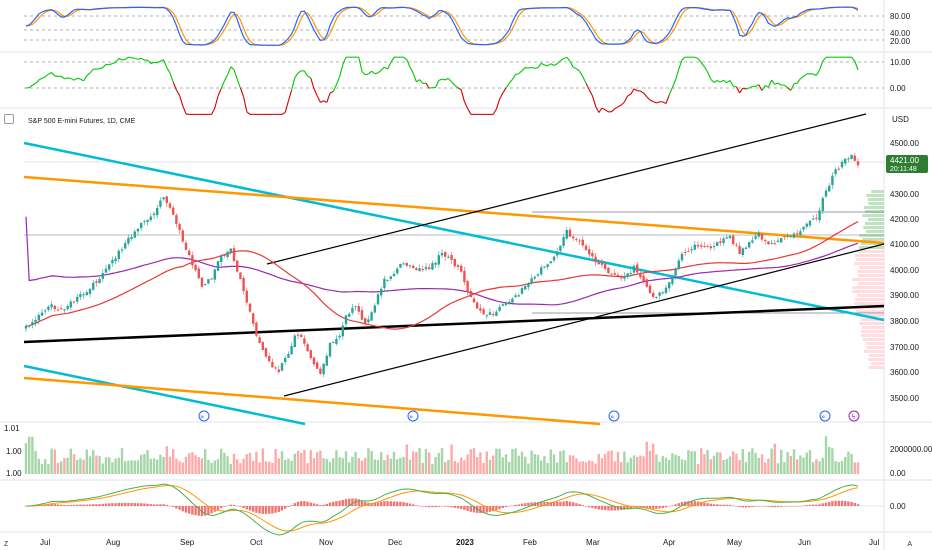 This screenshot has height=550, width=932. What do you see at coordinates (442, 261) in the screenshot?
I see `moving-average-slow` at bounding box center [442, 261].